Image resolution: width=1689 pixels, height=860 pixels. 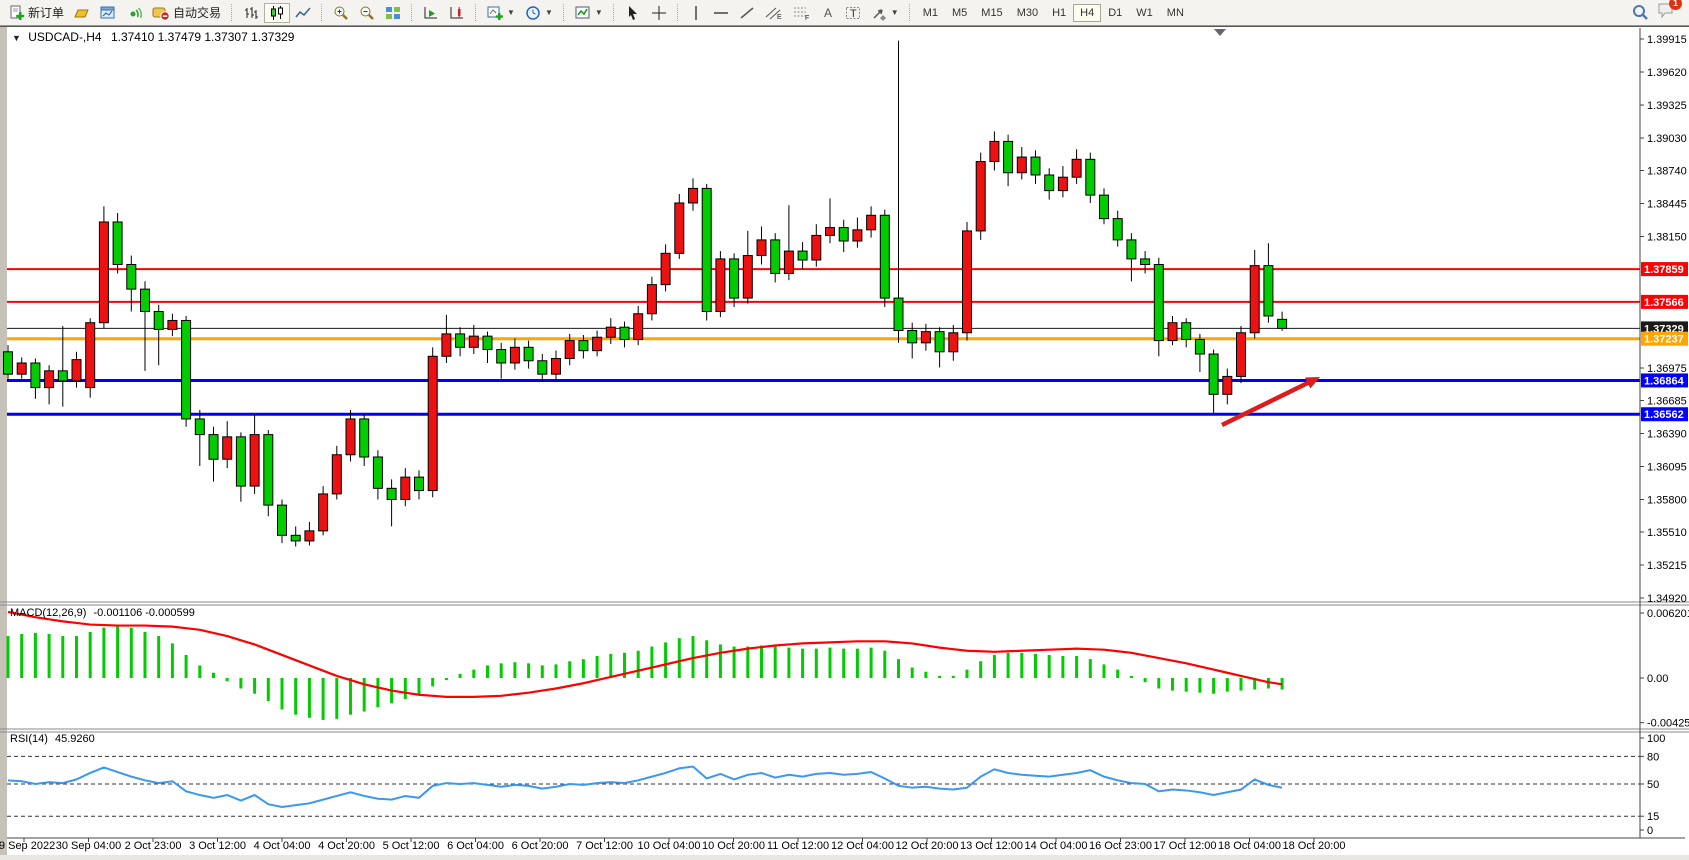 I want to click on zoom-in-icon, so click(x=341, y=13).